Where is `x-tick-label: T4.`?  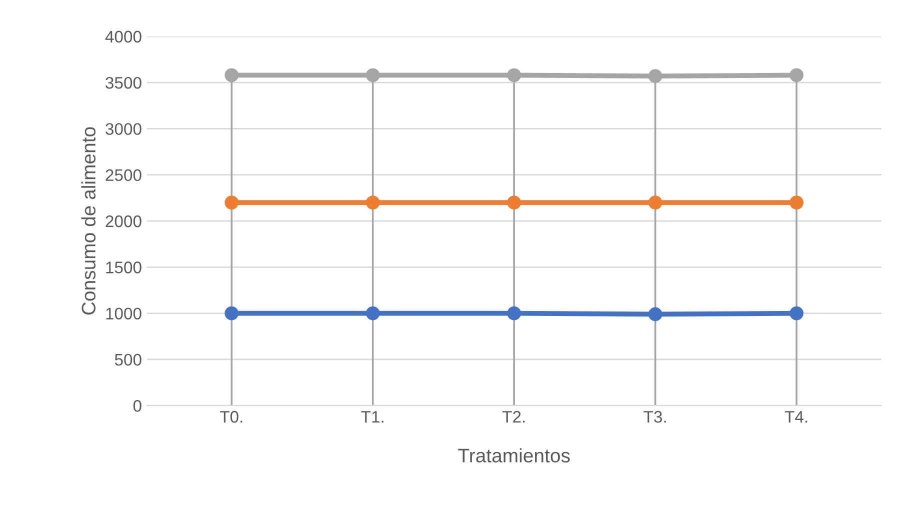 x-tick-label: T4. is located at coordinates (796, 417).